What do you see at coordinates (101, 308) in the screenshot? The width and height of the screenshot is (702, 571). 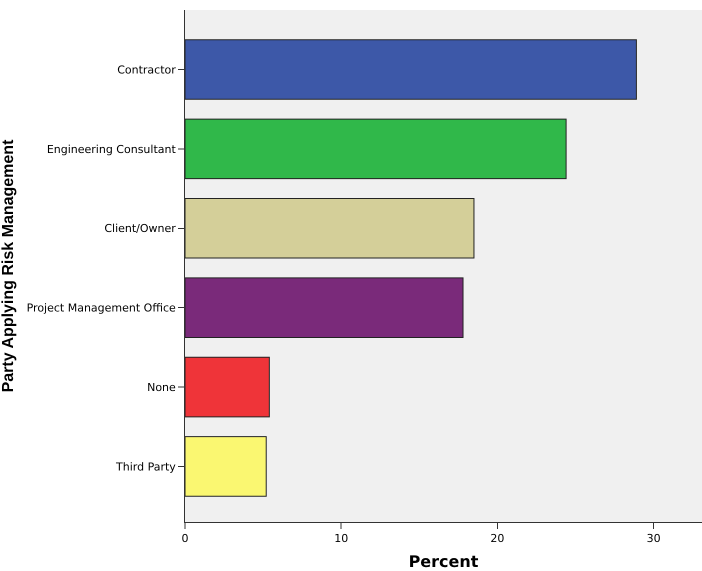 I see `y-tick-label: Project Management Office` at bounding box center [101, 308].